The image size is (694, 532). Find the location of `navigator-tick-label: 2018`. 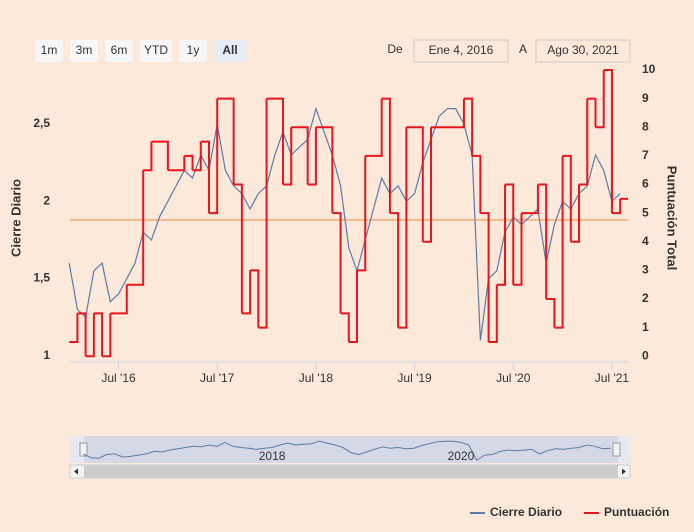

navigator-tick-label: 2018 is located at coordinates (272, 456).